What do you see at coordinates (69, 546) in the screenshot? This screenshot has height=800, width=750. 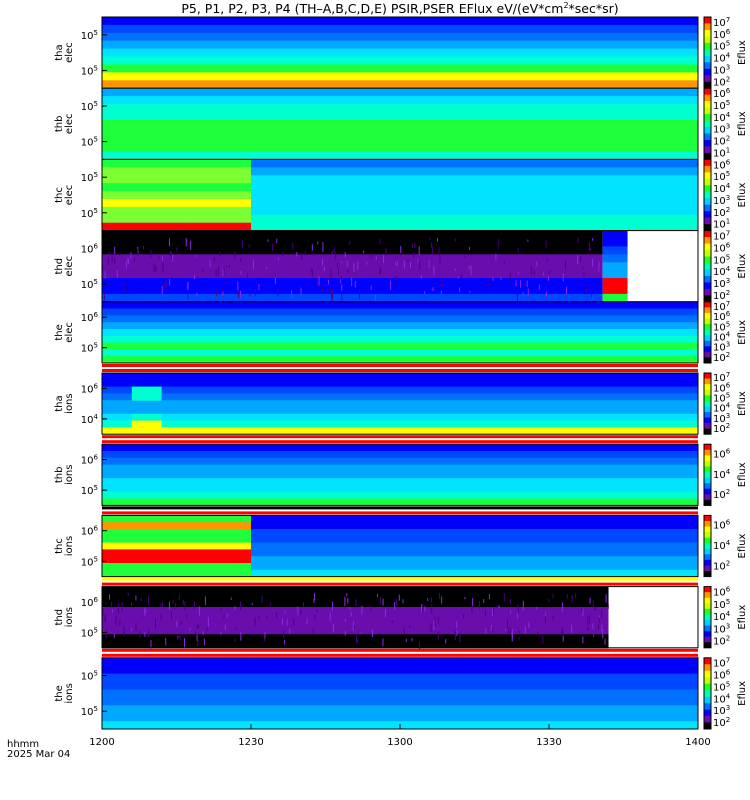 I see `panel-ylabel-species: ions` at bounding box center [69, 546].